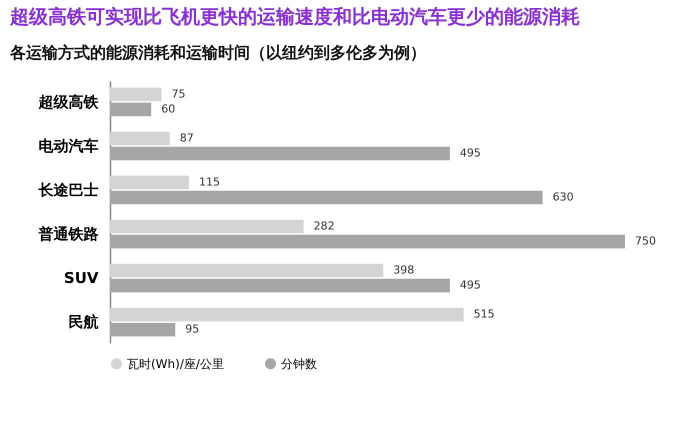  What do you see at coordinates (403, 270) in the screenshot?
I see `data-label: 398` at bounding box center [403, 270].